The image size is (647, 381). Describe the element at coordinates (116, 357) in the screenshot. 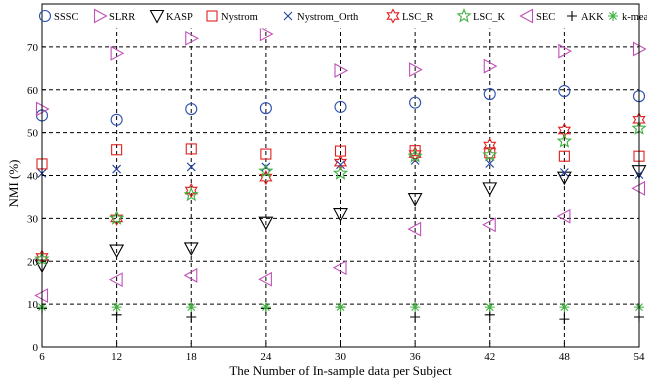

I see `x-tick-label: 12` at that location.